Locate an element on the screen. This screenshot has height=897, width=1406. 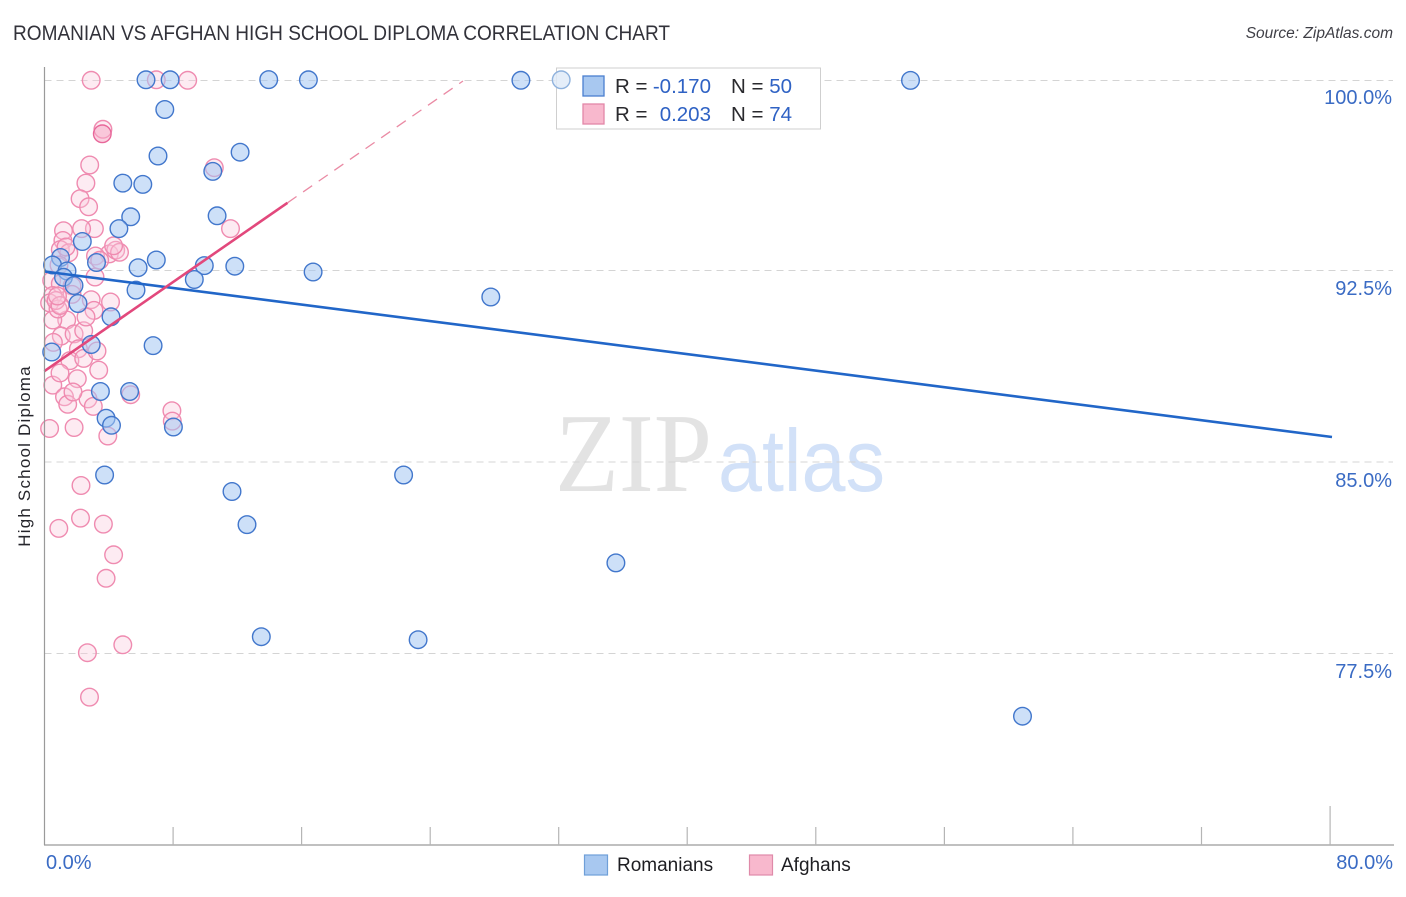
svg-text: ZIP is located at coordinates (633, 454).